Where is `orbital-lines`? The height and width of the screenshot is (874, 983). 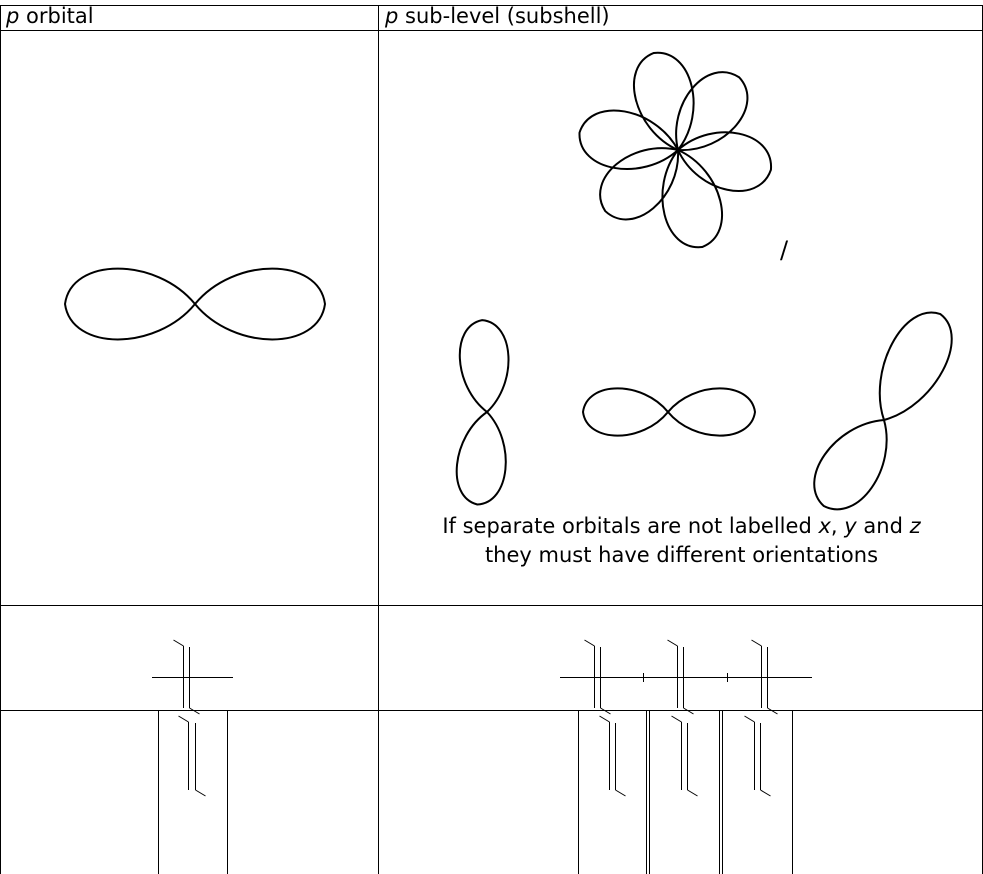 orbital-lines is located at coordinates (482, 677).